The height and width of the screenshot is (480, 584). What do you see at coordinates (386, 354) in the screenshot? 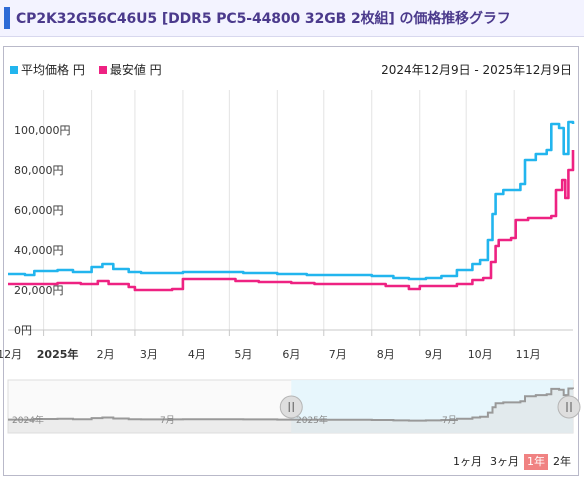
I see `x-tick-label: 8月` at bounding box center [386, 354].